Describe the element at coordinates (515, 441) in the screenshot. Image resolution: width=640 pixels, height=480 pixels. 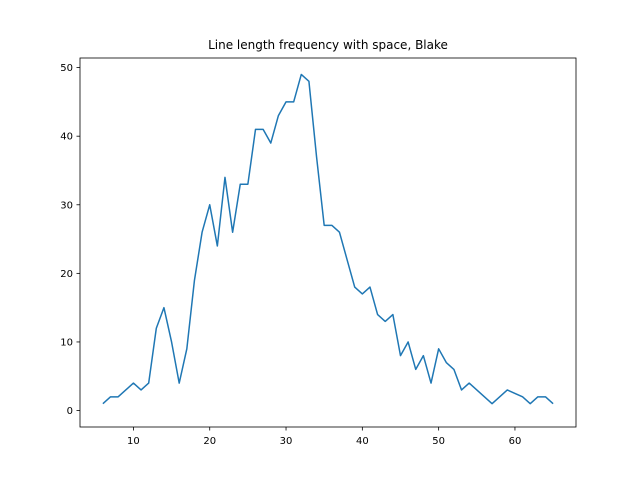
I see `x-tick-label: 60` at that location.